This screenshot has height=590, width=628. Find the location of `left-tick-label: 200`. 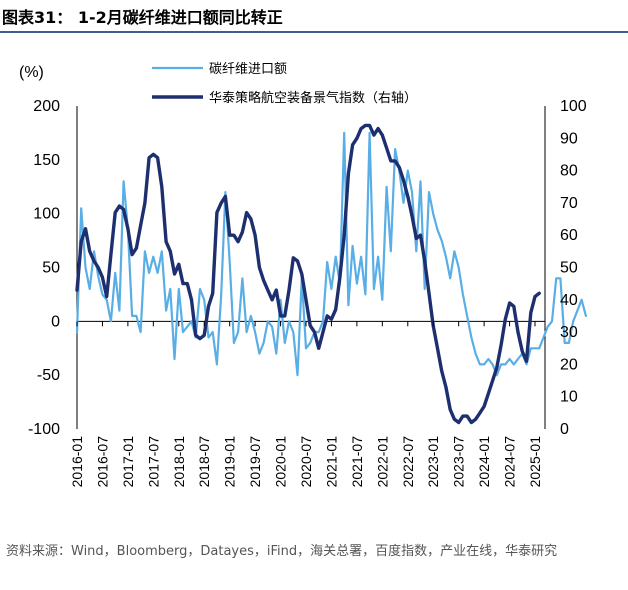

left-tick-label: 200 is located at coordinates (46, 106).